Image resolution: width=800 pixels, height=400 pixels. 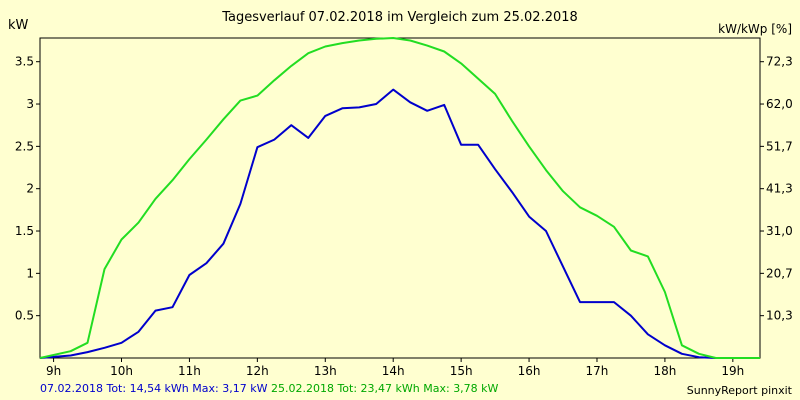 What do you see at coordinates (24, 316) in the screenshot?
I see `y-tick-label-left: 0.5` at bounding box center [24, 316].